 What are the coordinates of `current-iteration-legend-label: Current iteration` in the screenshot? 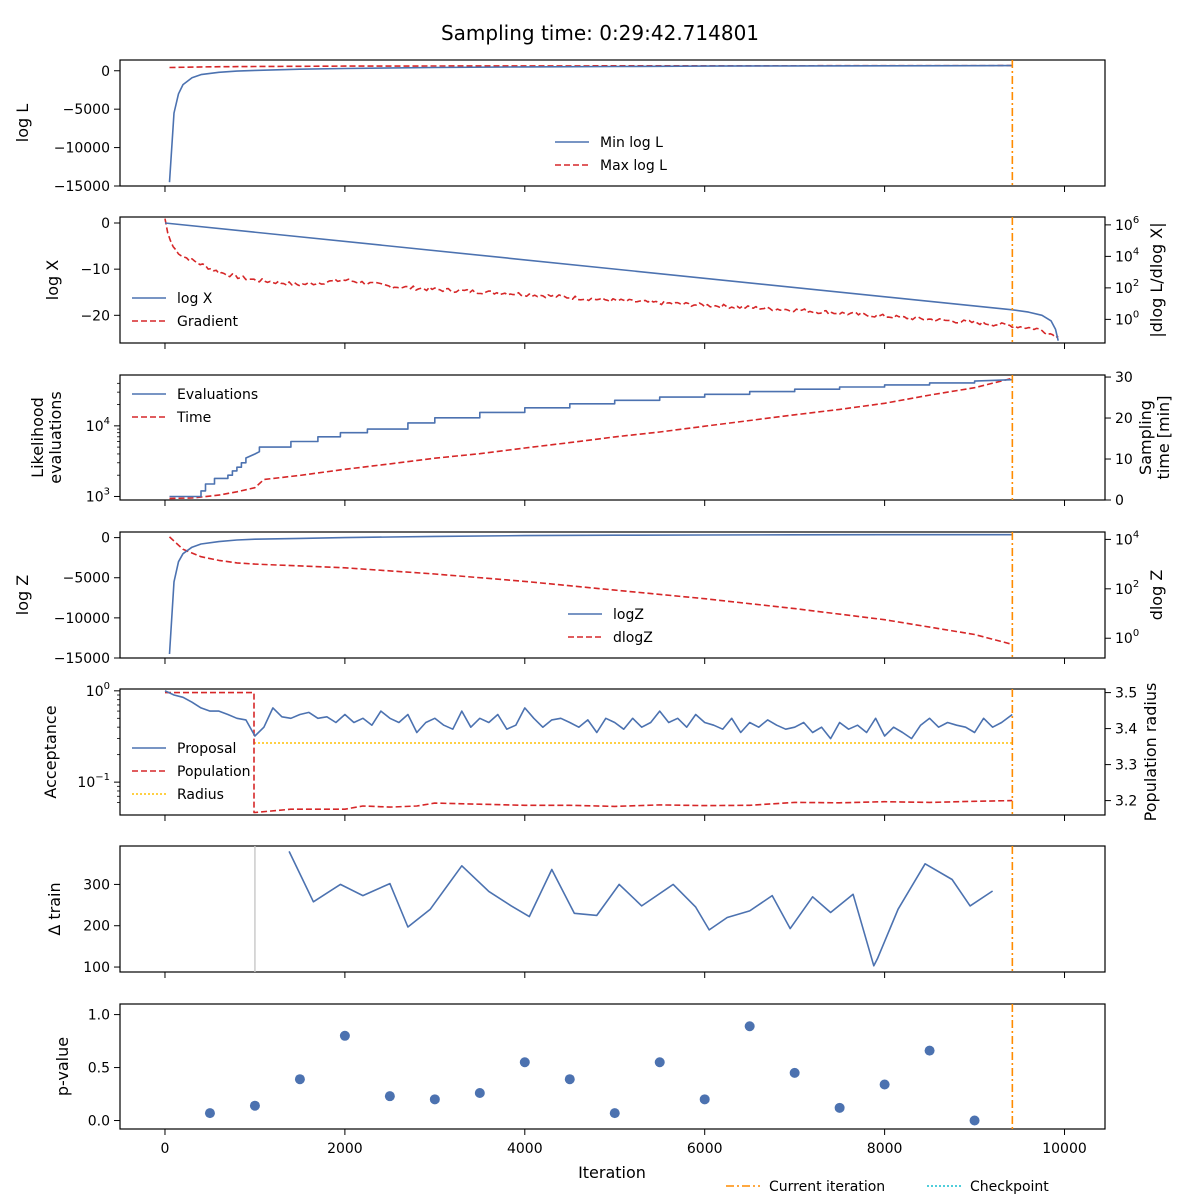 It's located at (827, 1187).